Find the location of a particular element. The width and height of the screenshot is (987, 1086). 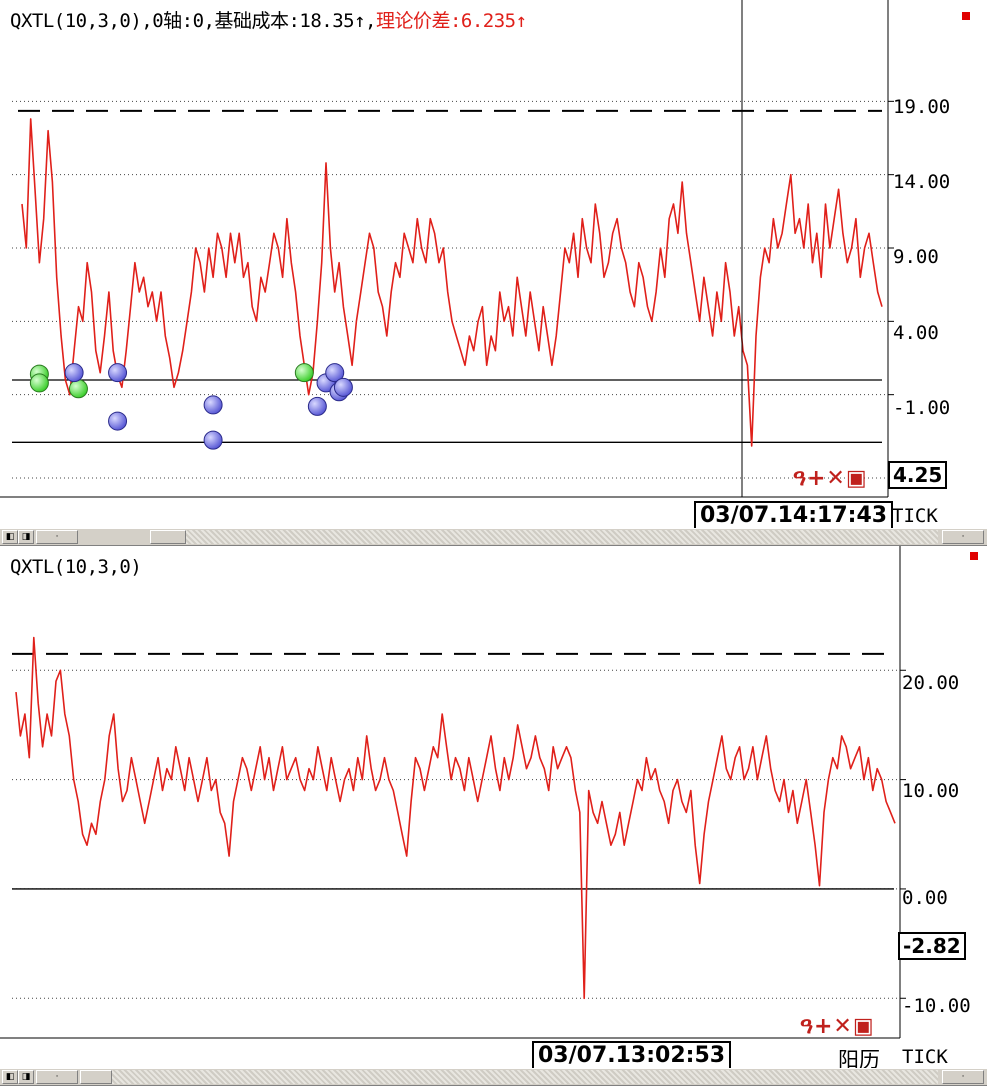

chart-toolbar-top: ዓ+✕▣ is located at coordinates (830, 478).